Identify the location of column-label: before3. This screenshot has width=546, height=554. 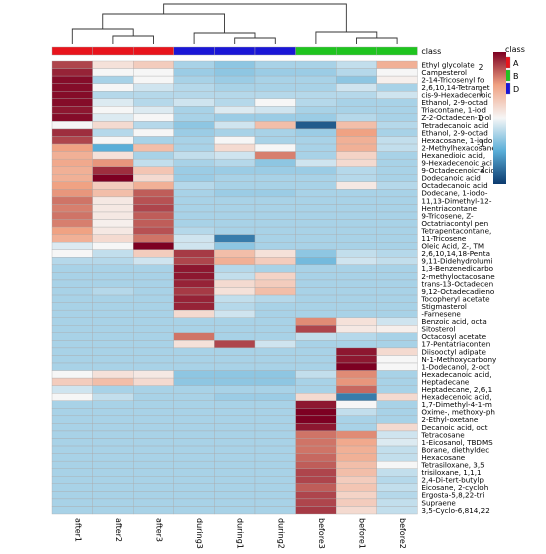
(321, 533).